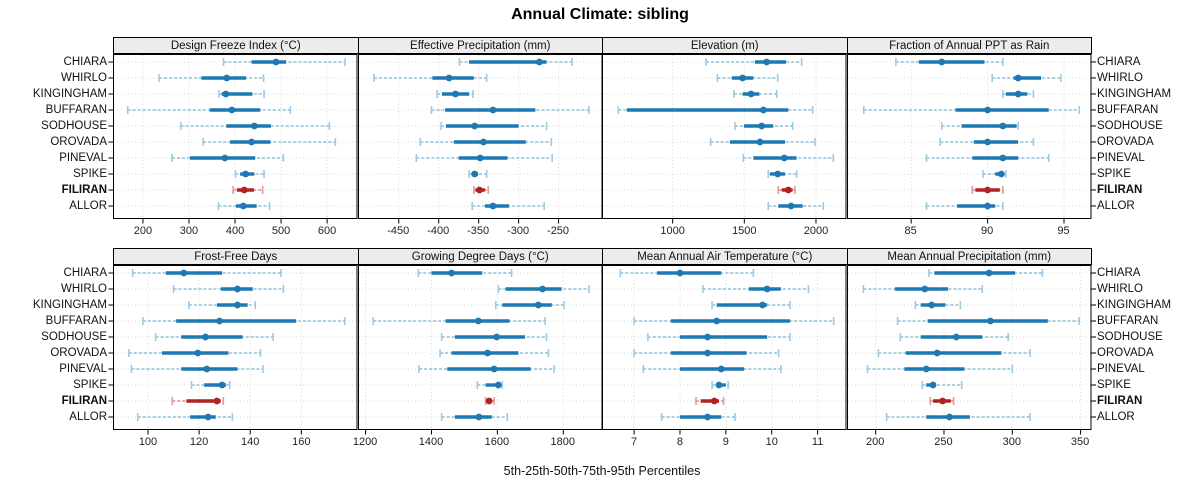  What do you see at coordinates (199, 442) in the screenshot?
I see `x-tick-label: 120` at bounding box center [199, 442].